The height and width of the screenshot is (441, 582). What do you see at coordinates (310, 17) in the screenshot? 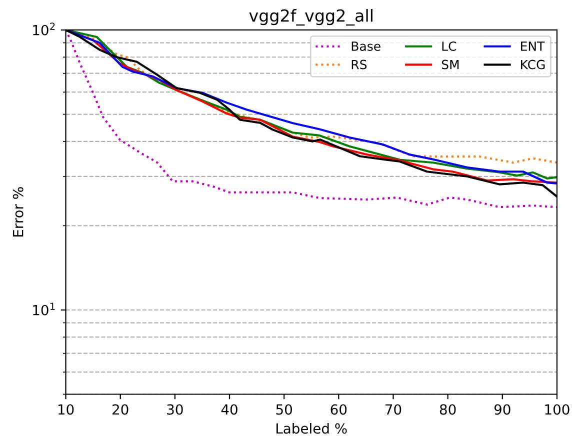
I see `chart-title: vgg2f_vgg2_all` at bounding box center [310, 17].